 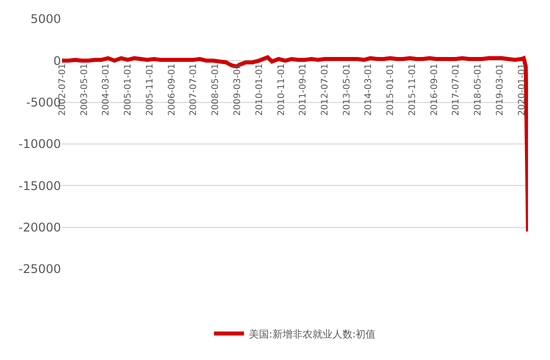 I want to click on x-tick-label: 2009-03-01, so click(x=237, y=89).